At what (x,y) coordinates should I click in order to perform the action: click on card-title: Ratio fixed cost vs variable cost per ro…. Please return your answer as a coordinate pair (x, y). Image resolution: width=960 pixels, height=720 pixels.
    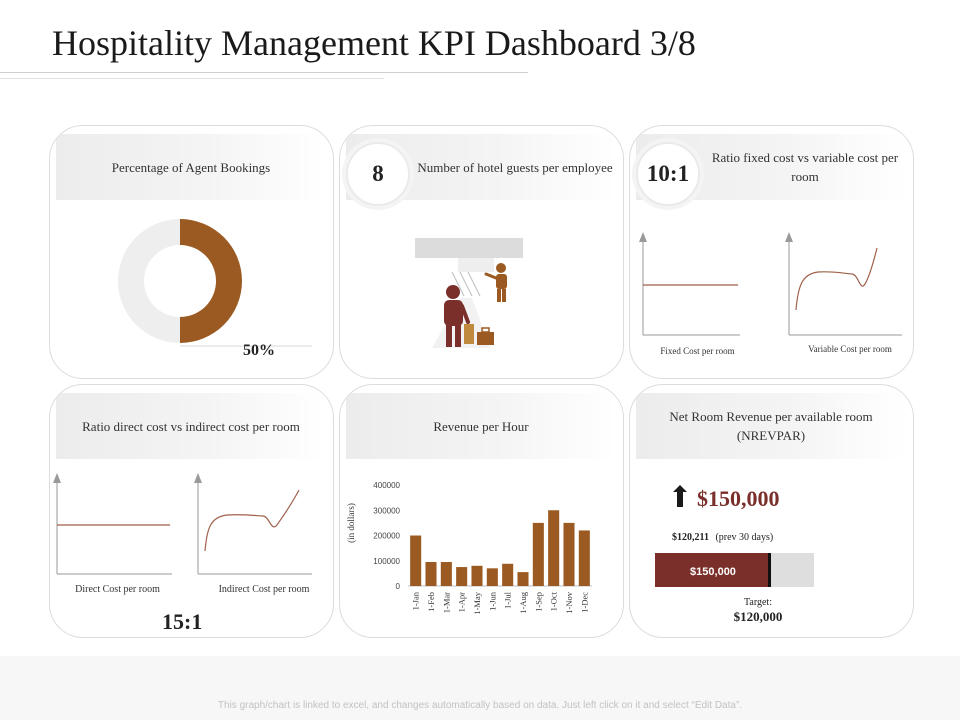
    Looking at the image, I should click on (805, 167).